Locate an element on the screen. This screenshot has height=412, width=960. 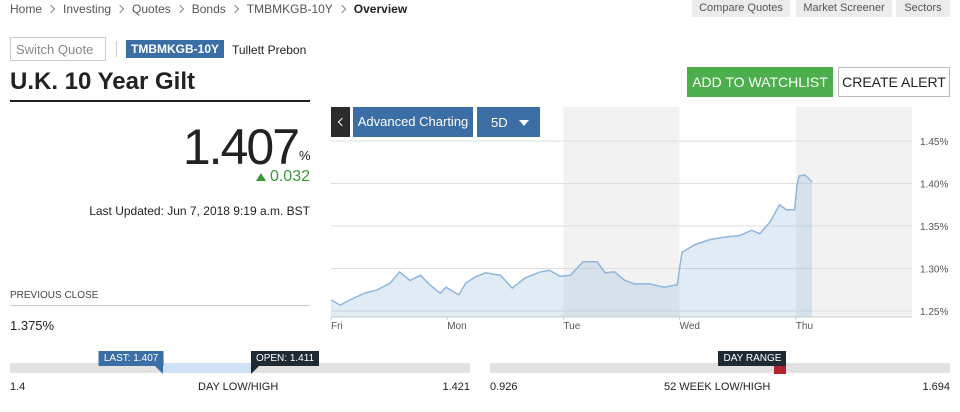
price-change: 0.032 is located at coordinates (283, 177).